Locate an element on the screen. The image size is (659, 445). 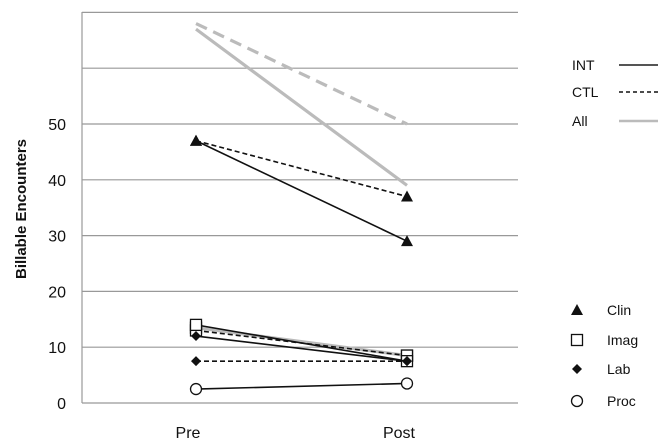
series-int-clin is located at coordinates (301, 190).